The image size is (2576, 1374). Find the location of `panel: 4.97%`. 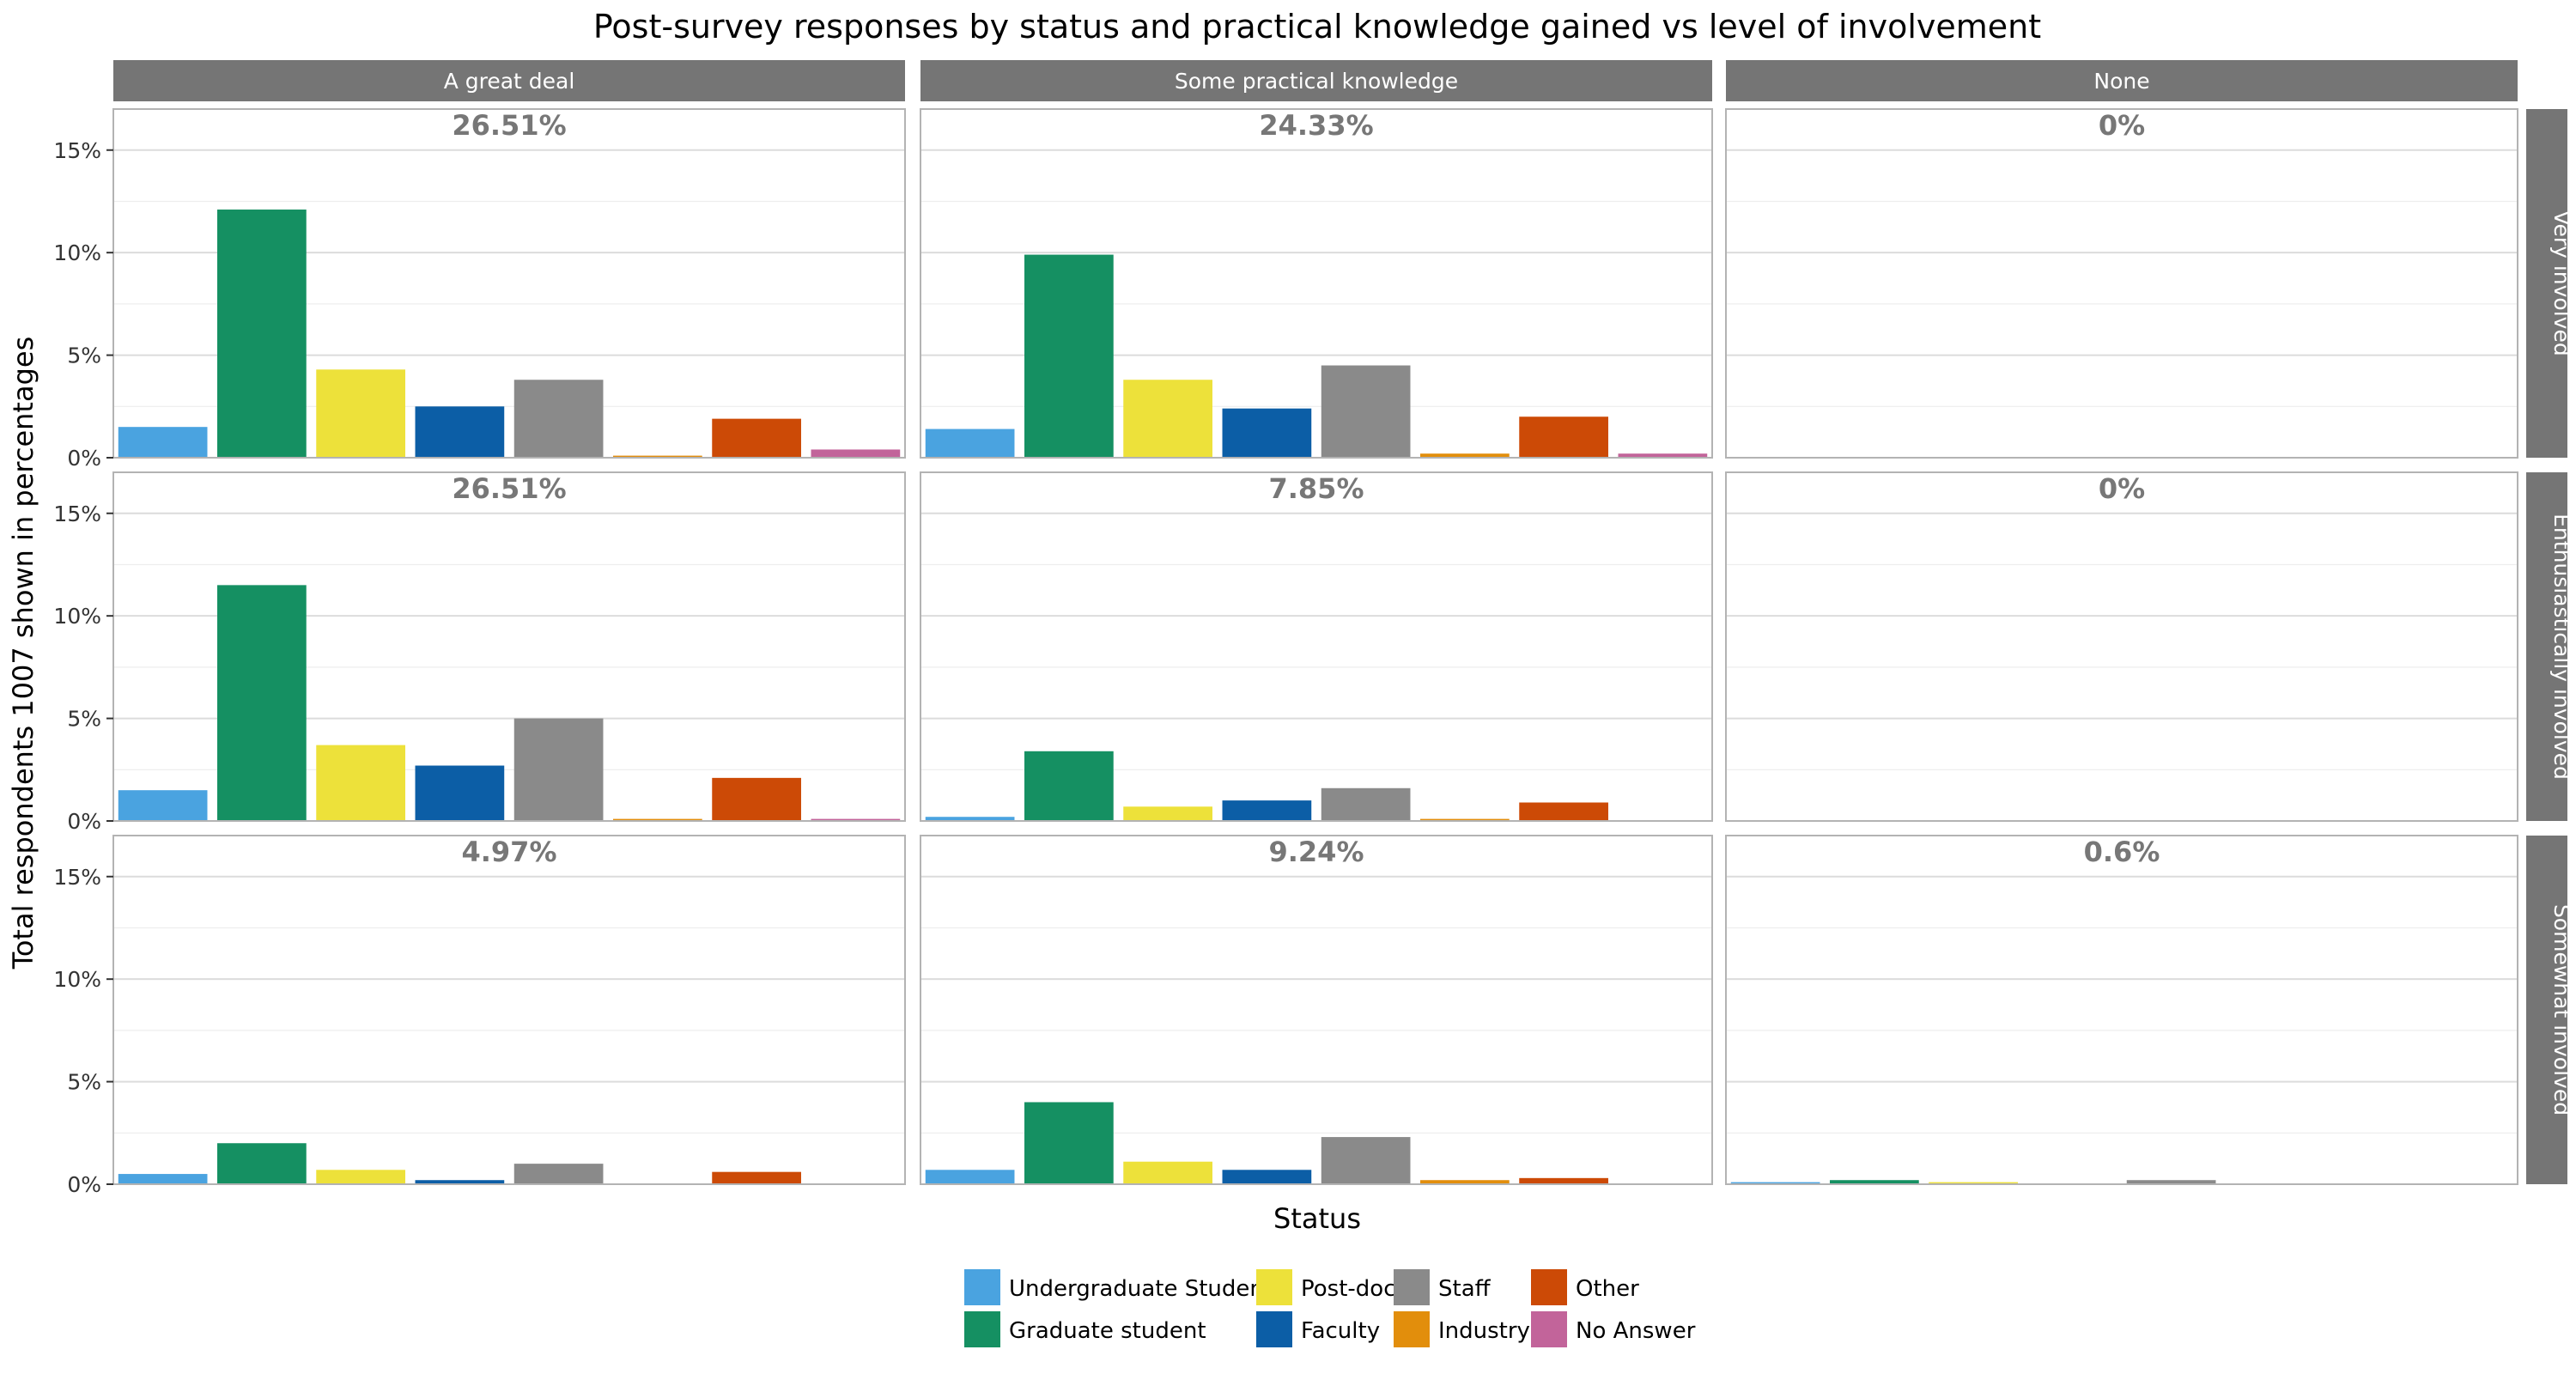

panel: 4.97% is located at coordinates (509, 1010).